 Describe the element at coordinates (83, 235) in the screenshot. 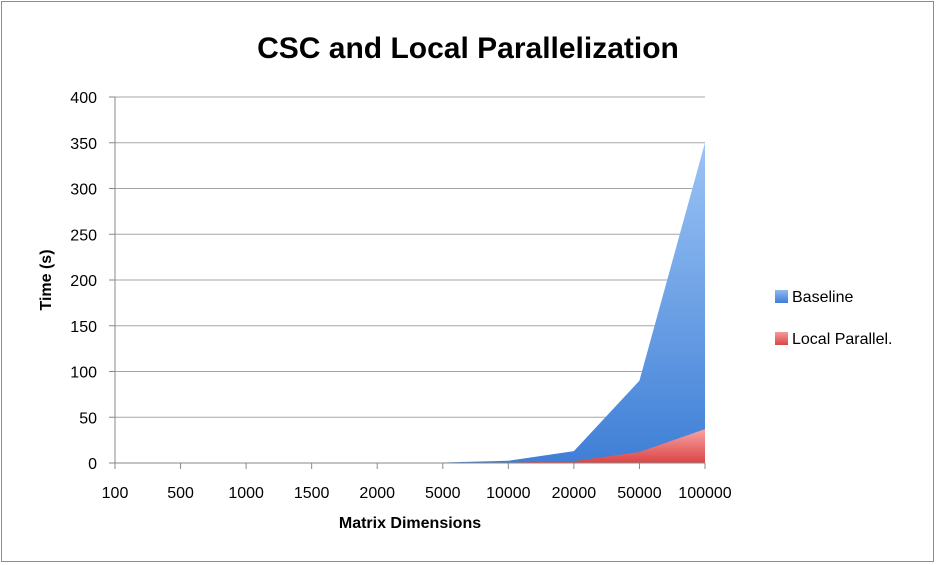

I see `y-tick-label: 250` at that location.